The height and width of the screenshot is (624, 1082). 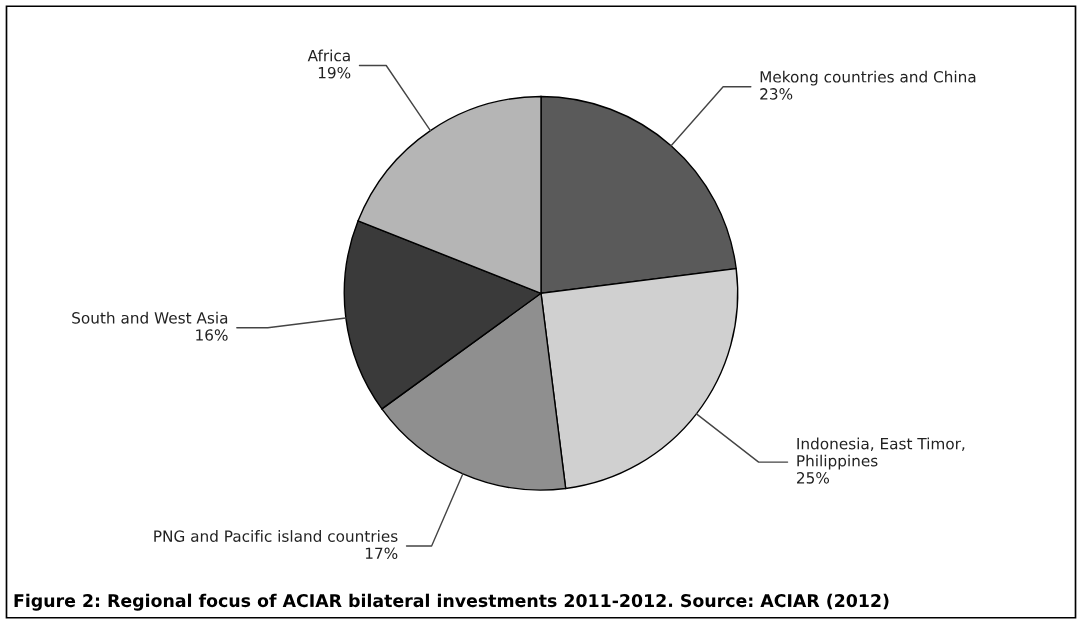 What do you see at coordinates (334, 72) in the screenshot?
I see `data-label: 19%` at bounding box center [334, 72].